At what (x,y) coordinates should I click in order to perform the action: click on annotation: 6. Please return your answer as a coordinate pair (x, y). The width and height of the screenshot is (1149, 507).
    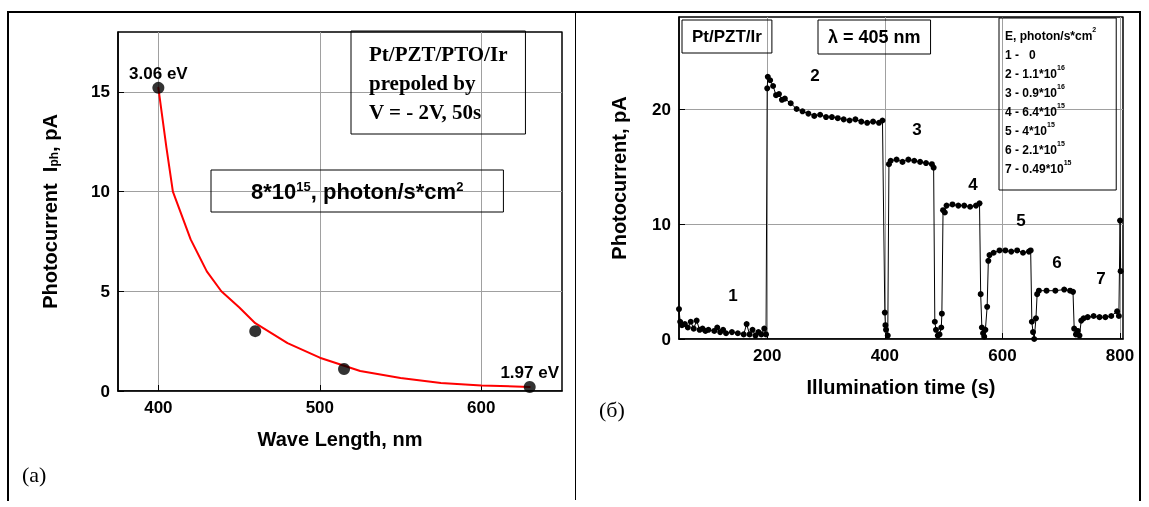
    Looking at the image, I should click on (1057, 262).